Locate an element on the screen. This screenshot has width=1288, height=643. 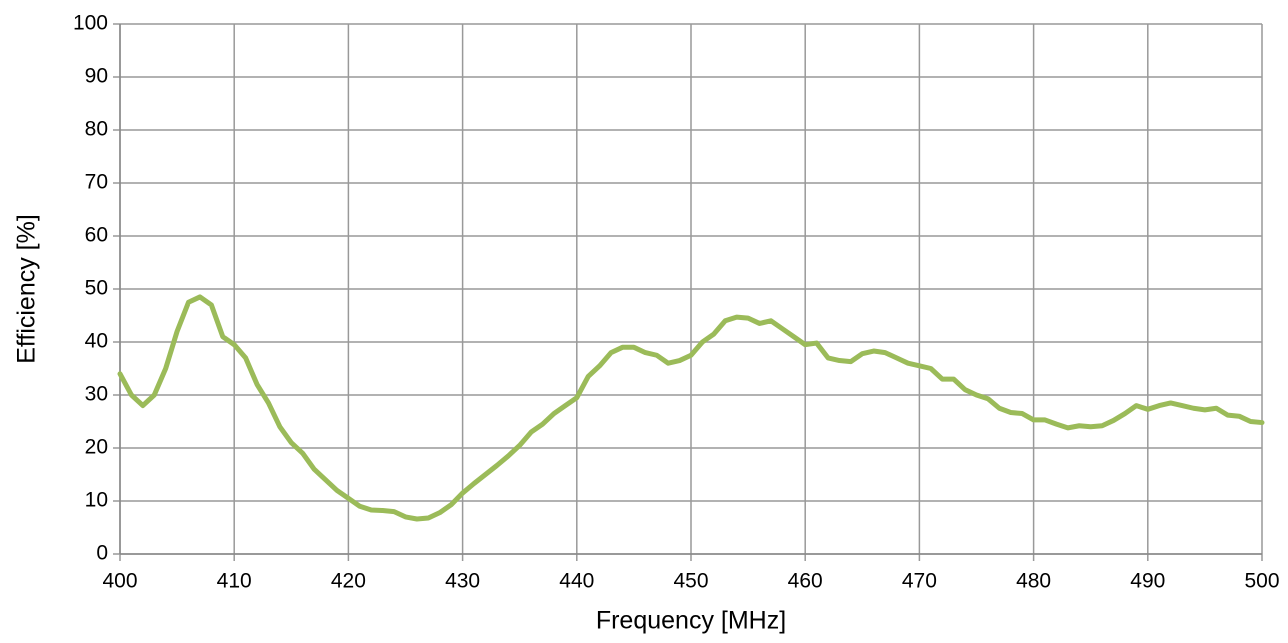
x-tick-label: 460 is located at coordinates (805, 581).